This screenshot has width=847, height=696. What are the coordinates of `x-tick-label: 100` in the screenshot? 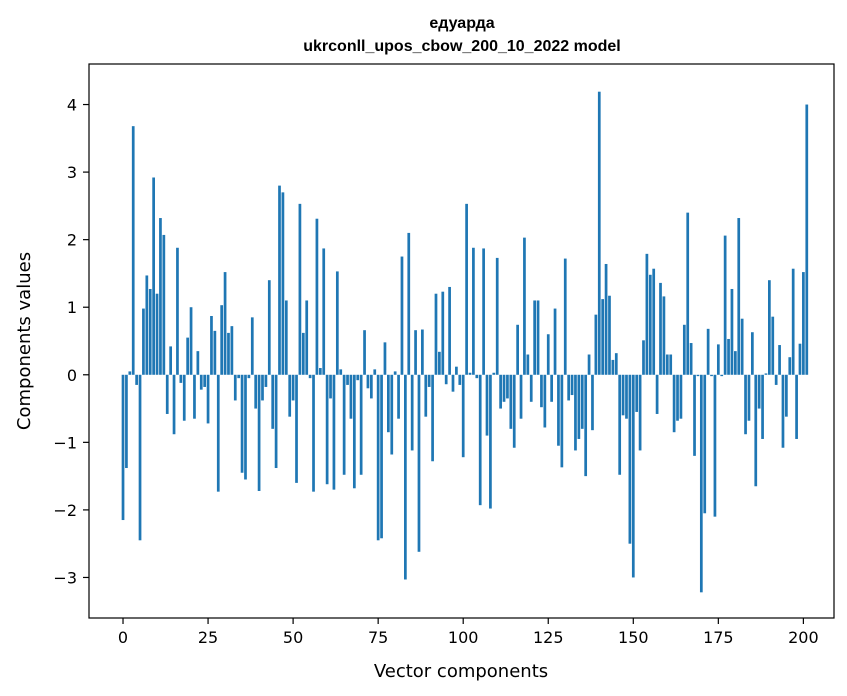 It's located at (463, 637).